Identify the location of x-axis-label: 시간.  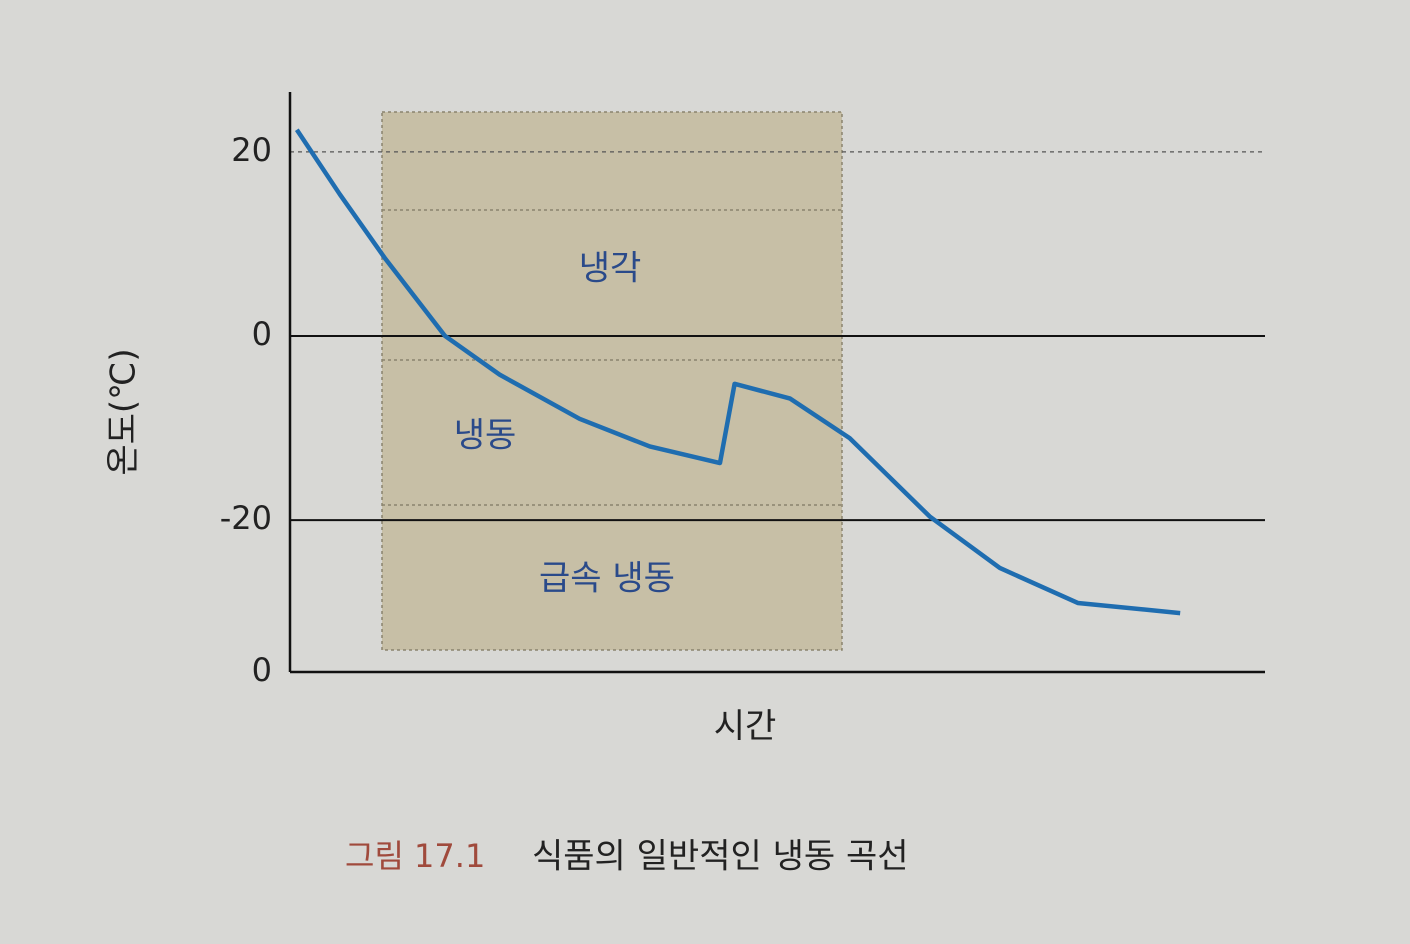
(745, 727).